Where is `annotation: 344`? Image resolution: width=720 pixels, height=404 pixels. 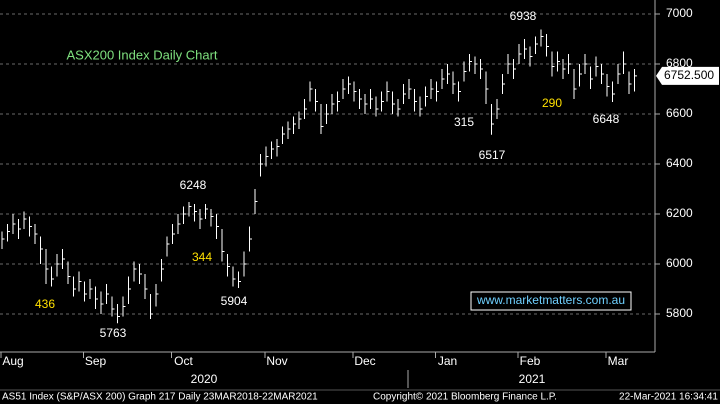 annotation: 344 is located at coordinates (202, 257).